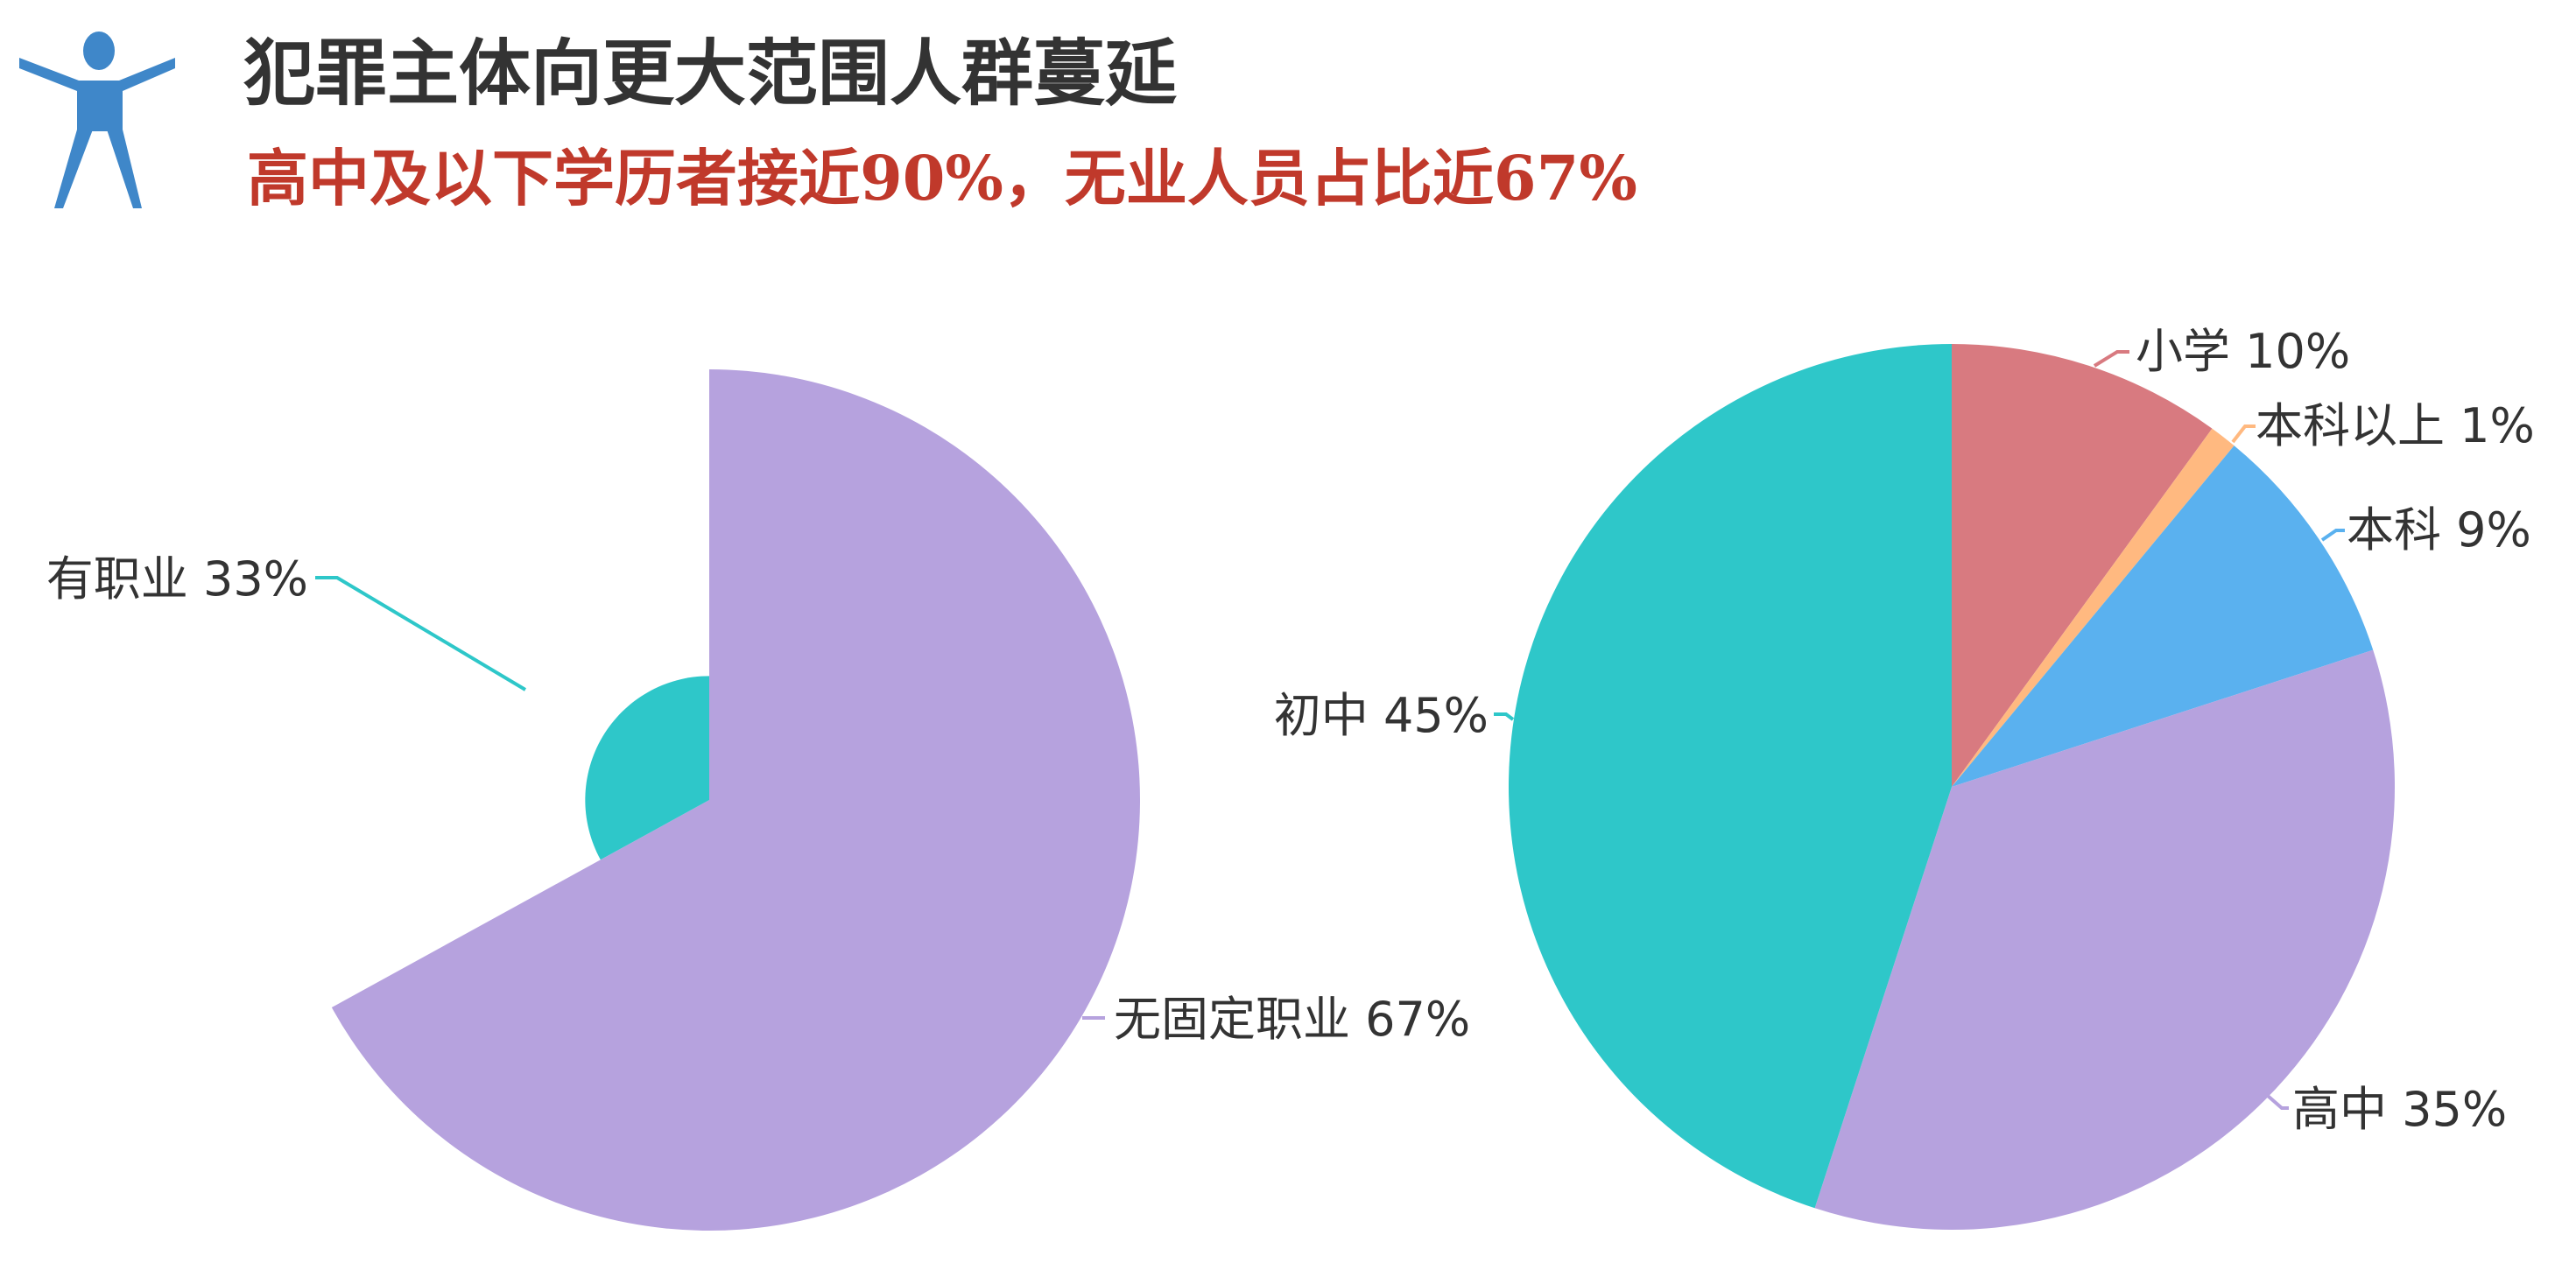  What do you see at coordinates (2277, 1102) in the screenshot?
I see `leader-line-highschool` at bounding box center [2277, 1102].